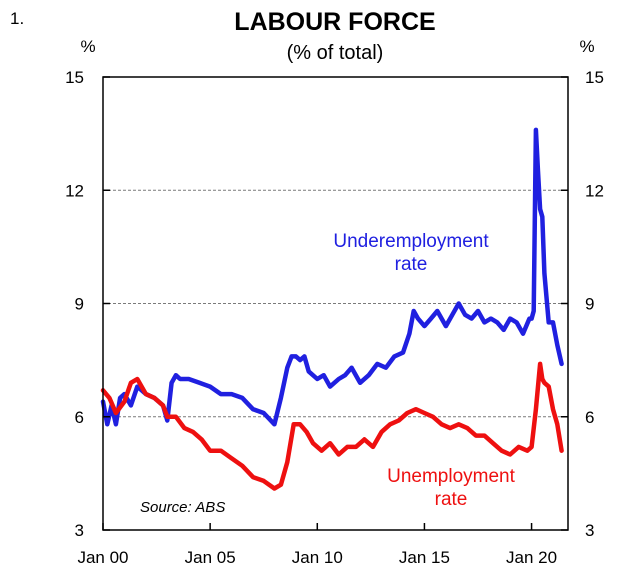 Image resolution: width=619 pixels, height=584 pixels. I want to click on left-tick-label: 9, so click(79, 304).